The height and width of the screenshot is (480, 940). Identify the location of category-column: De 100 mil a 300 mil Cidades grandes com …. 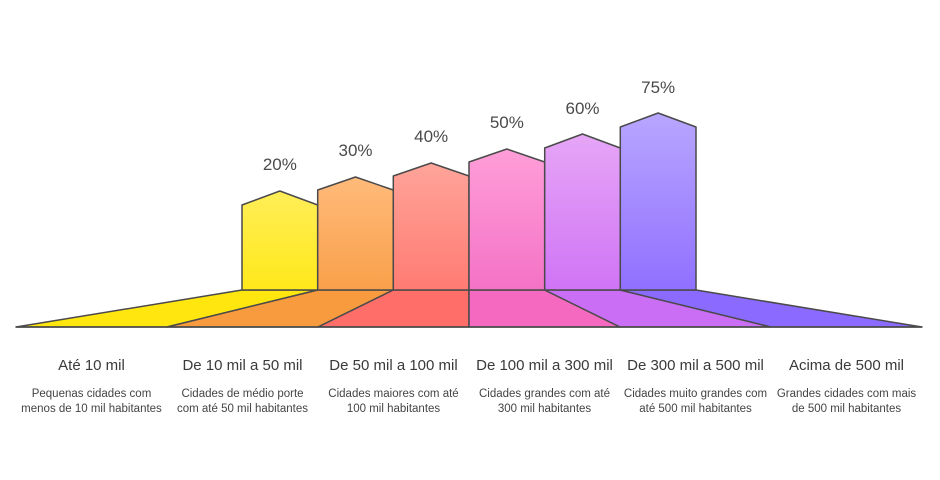
(545, 386).